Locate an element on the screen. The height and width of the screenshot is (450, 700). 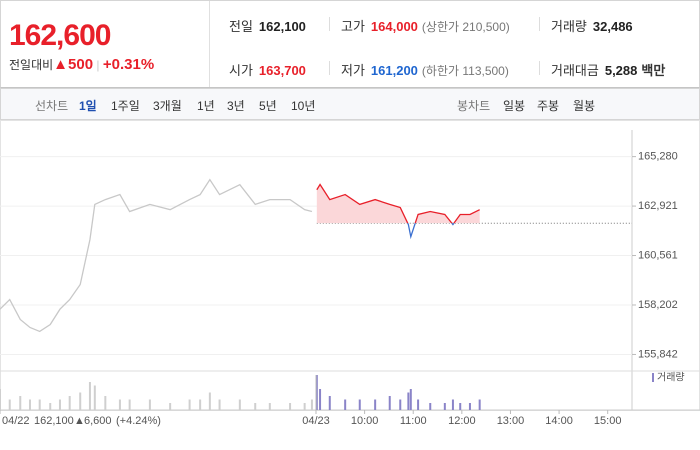
tab: 1주일 is located at coordinates (125, 106).